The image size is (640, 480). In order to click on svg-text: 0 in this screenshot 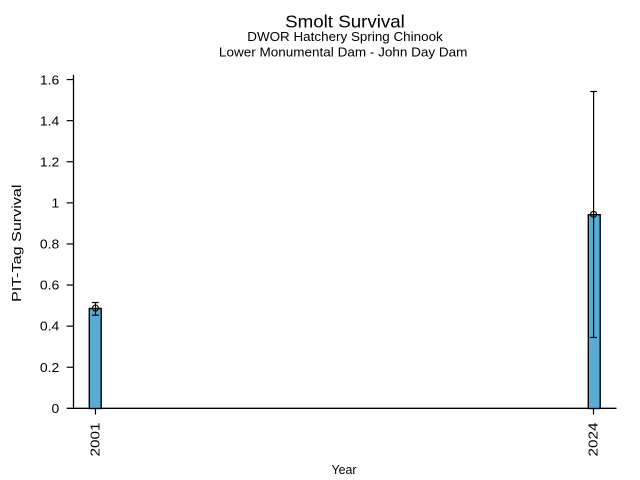, I will do `click(56, 409)`.